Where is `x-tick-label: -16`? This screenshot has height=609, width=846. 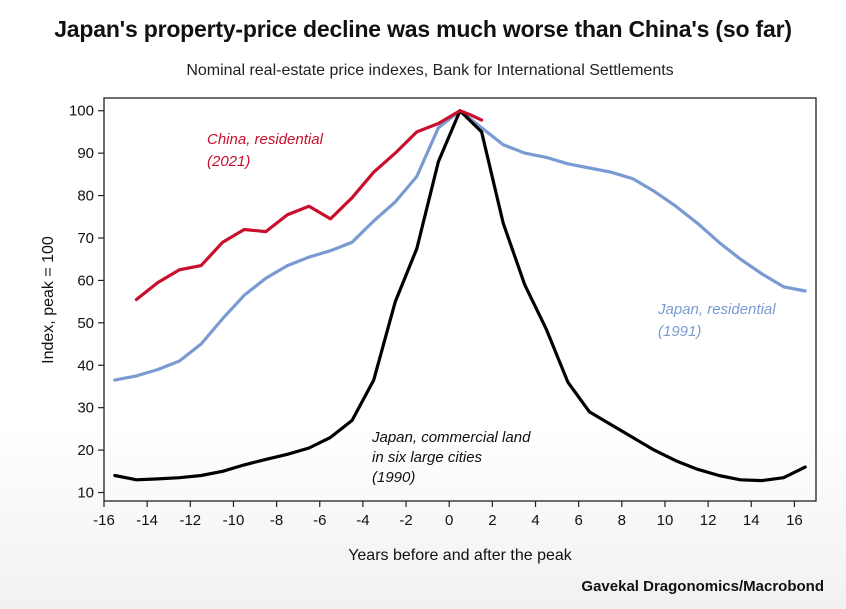 x-tick-label: -16 is located at coordinates (104, 520).